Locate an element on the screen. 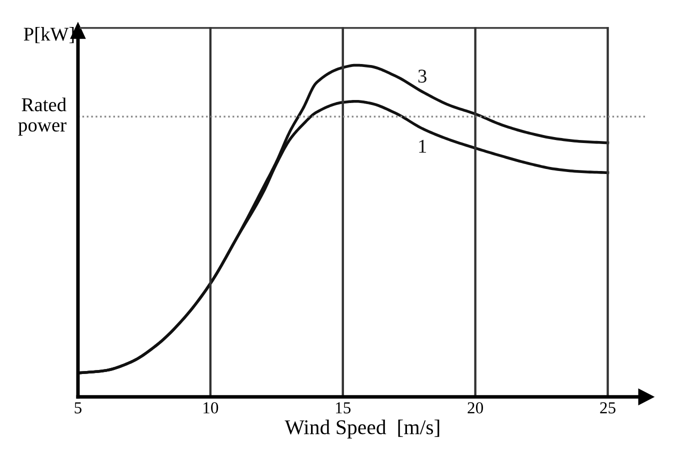 This screenshot has height=451, width=678. ref-line-label: Rated power is located at coordinates (42, 117).